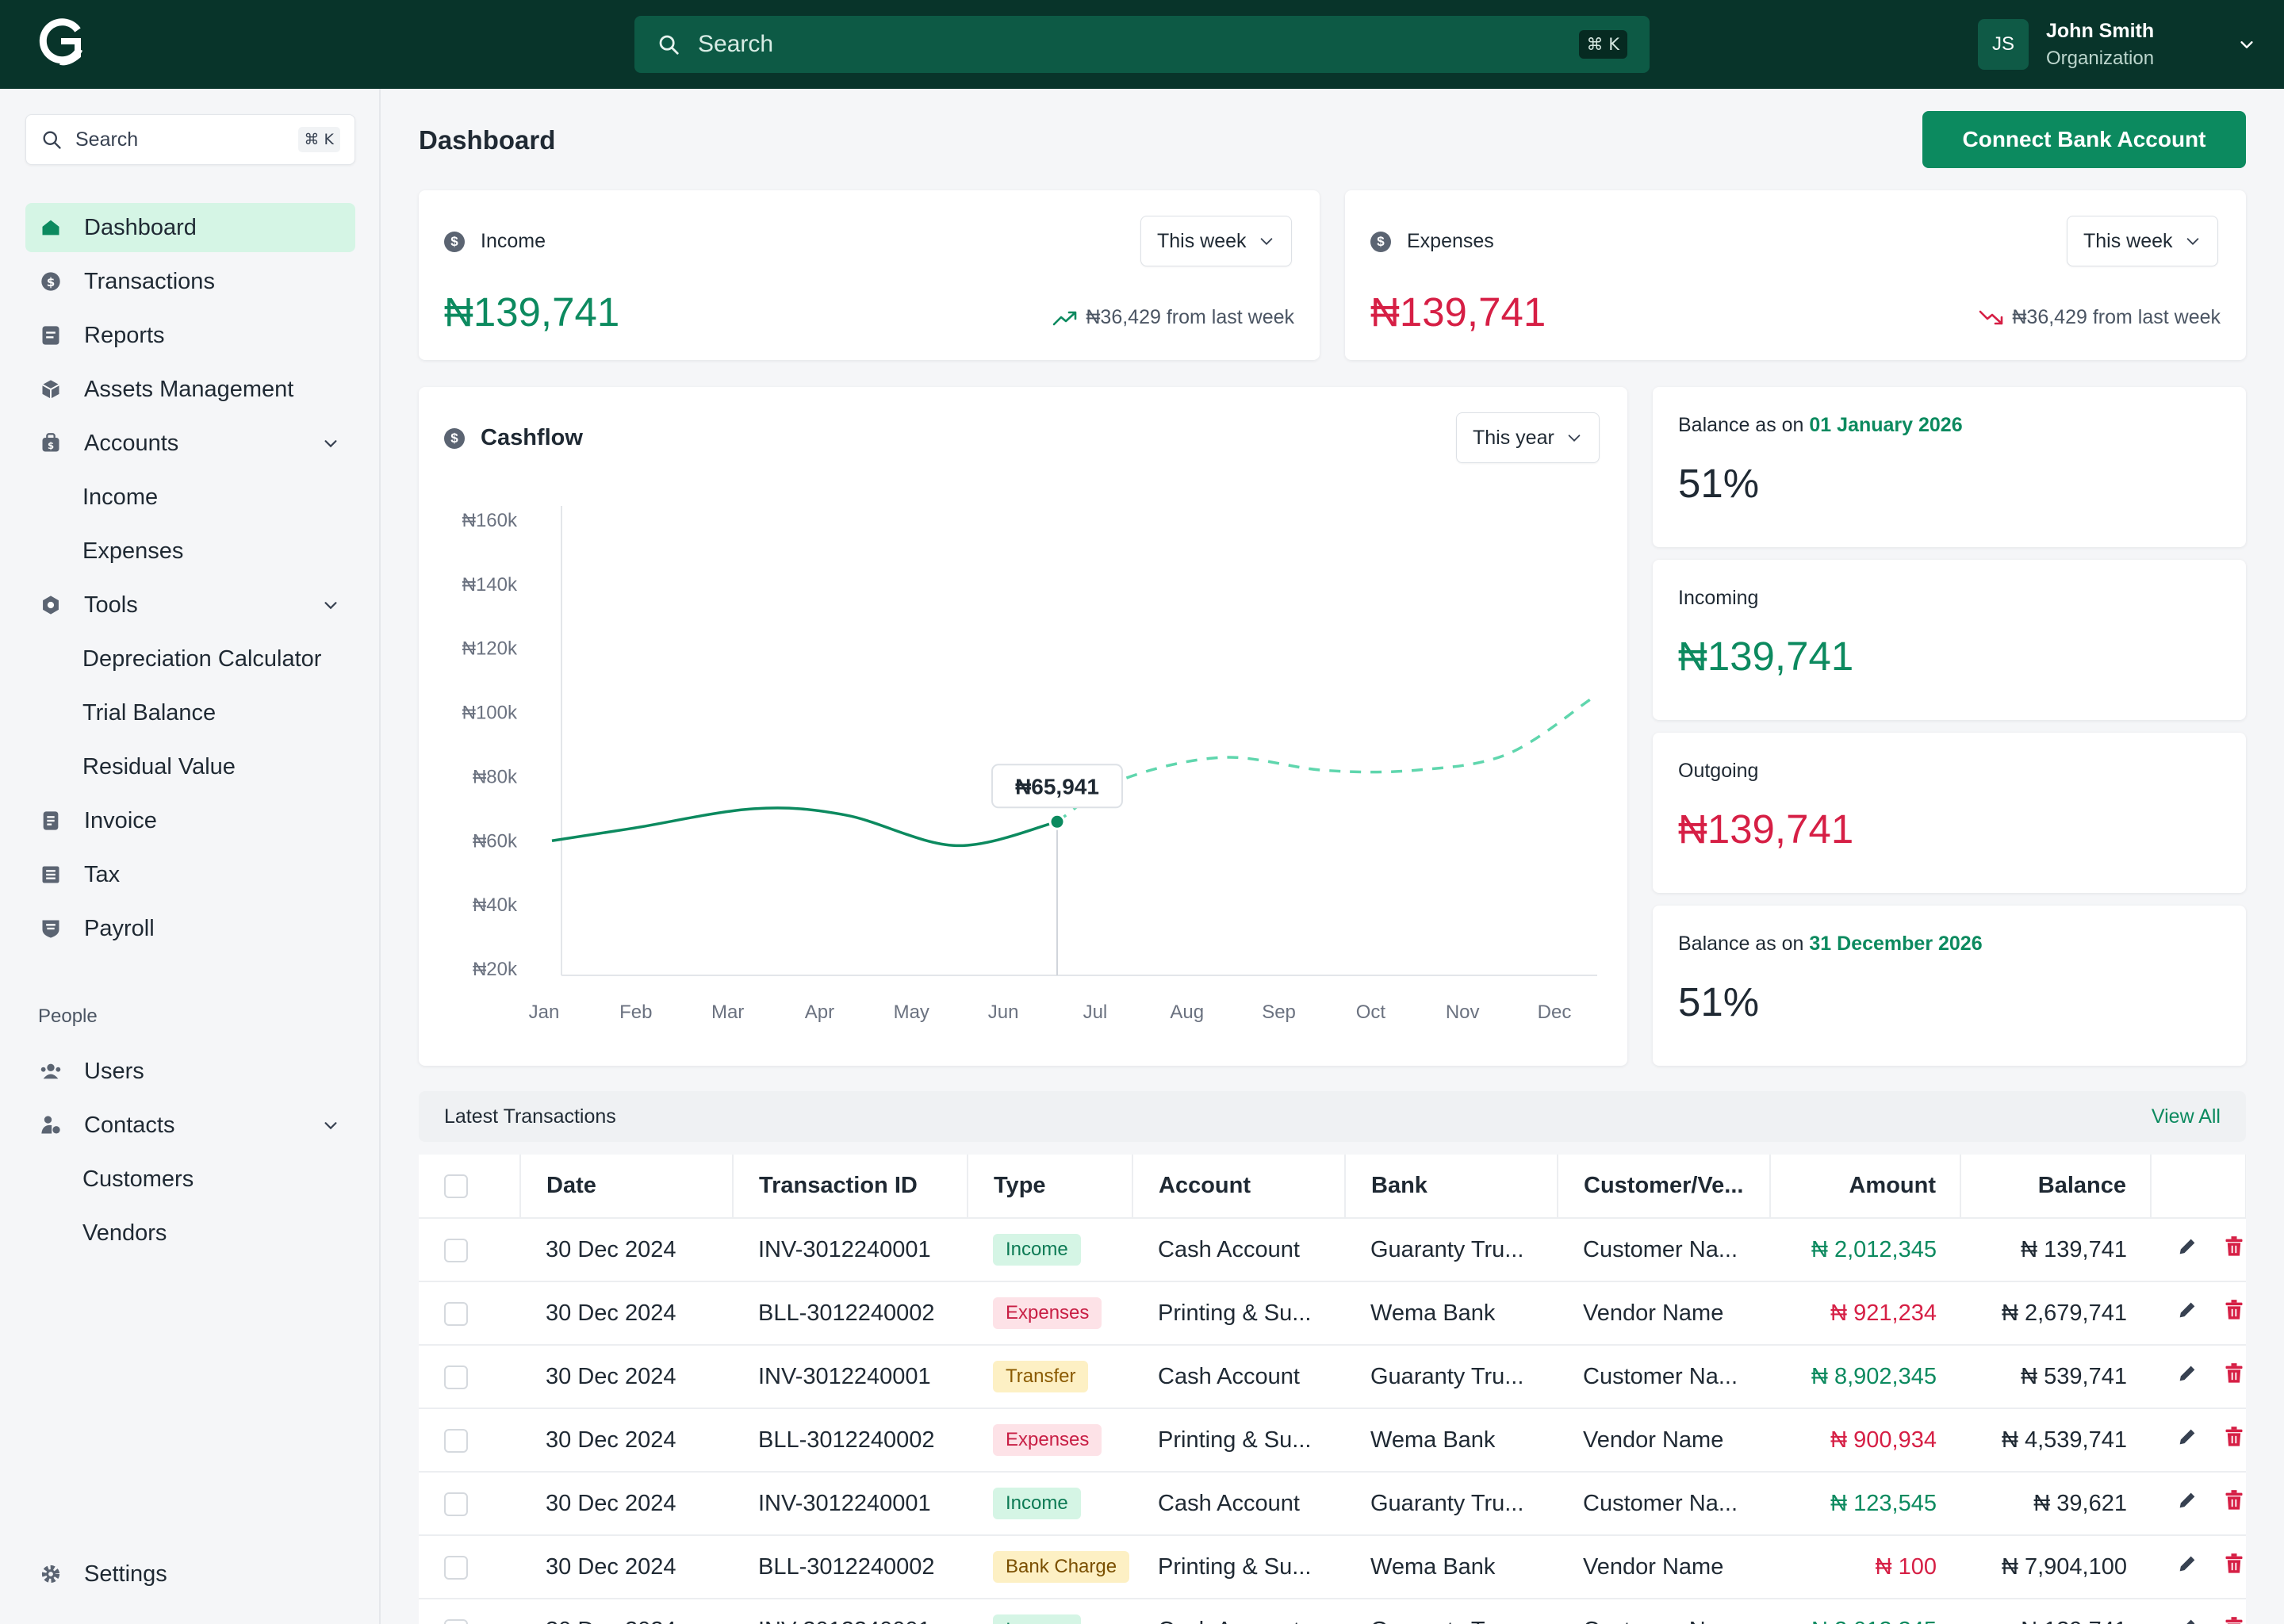 The image size is (2284, 1624). I want to click on sidebar-item-trial-balance: Trial Balance, so click(190, 712).